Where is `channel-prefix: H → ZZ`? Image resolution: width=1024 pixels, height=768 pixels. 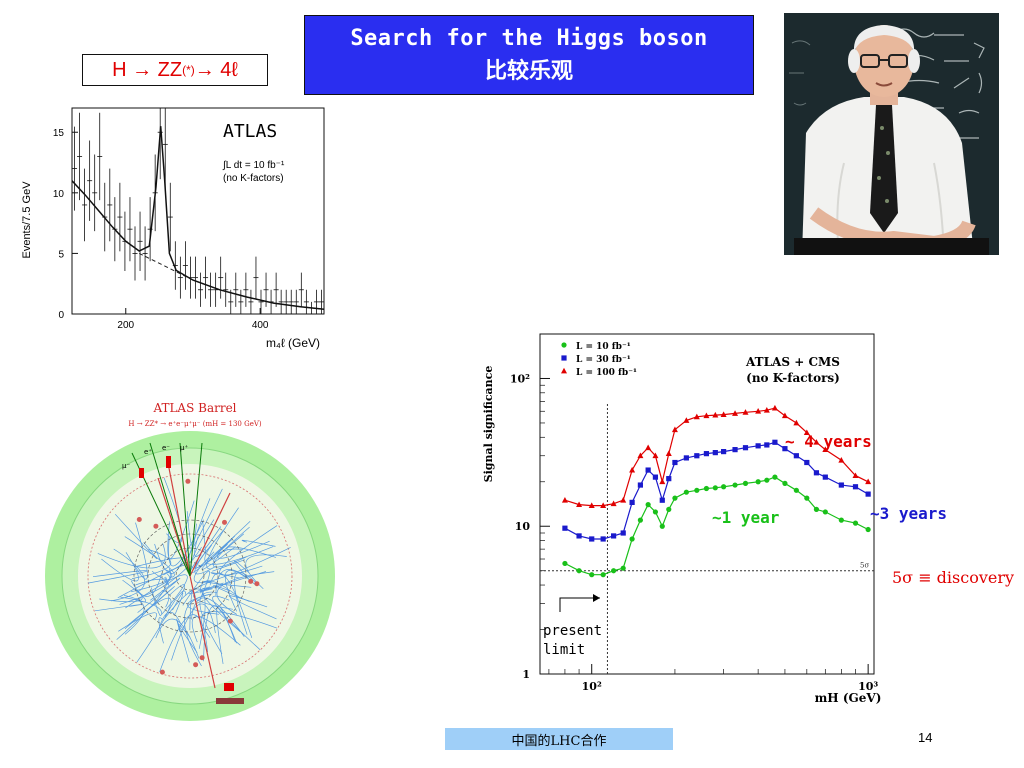
channel-prefix: H → ZZ is located at coordinates (147, 69).